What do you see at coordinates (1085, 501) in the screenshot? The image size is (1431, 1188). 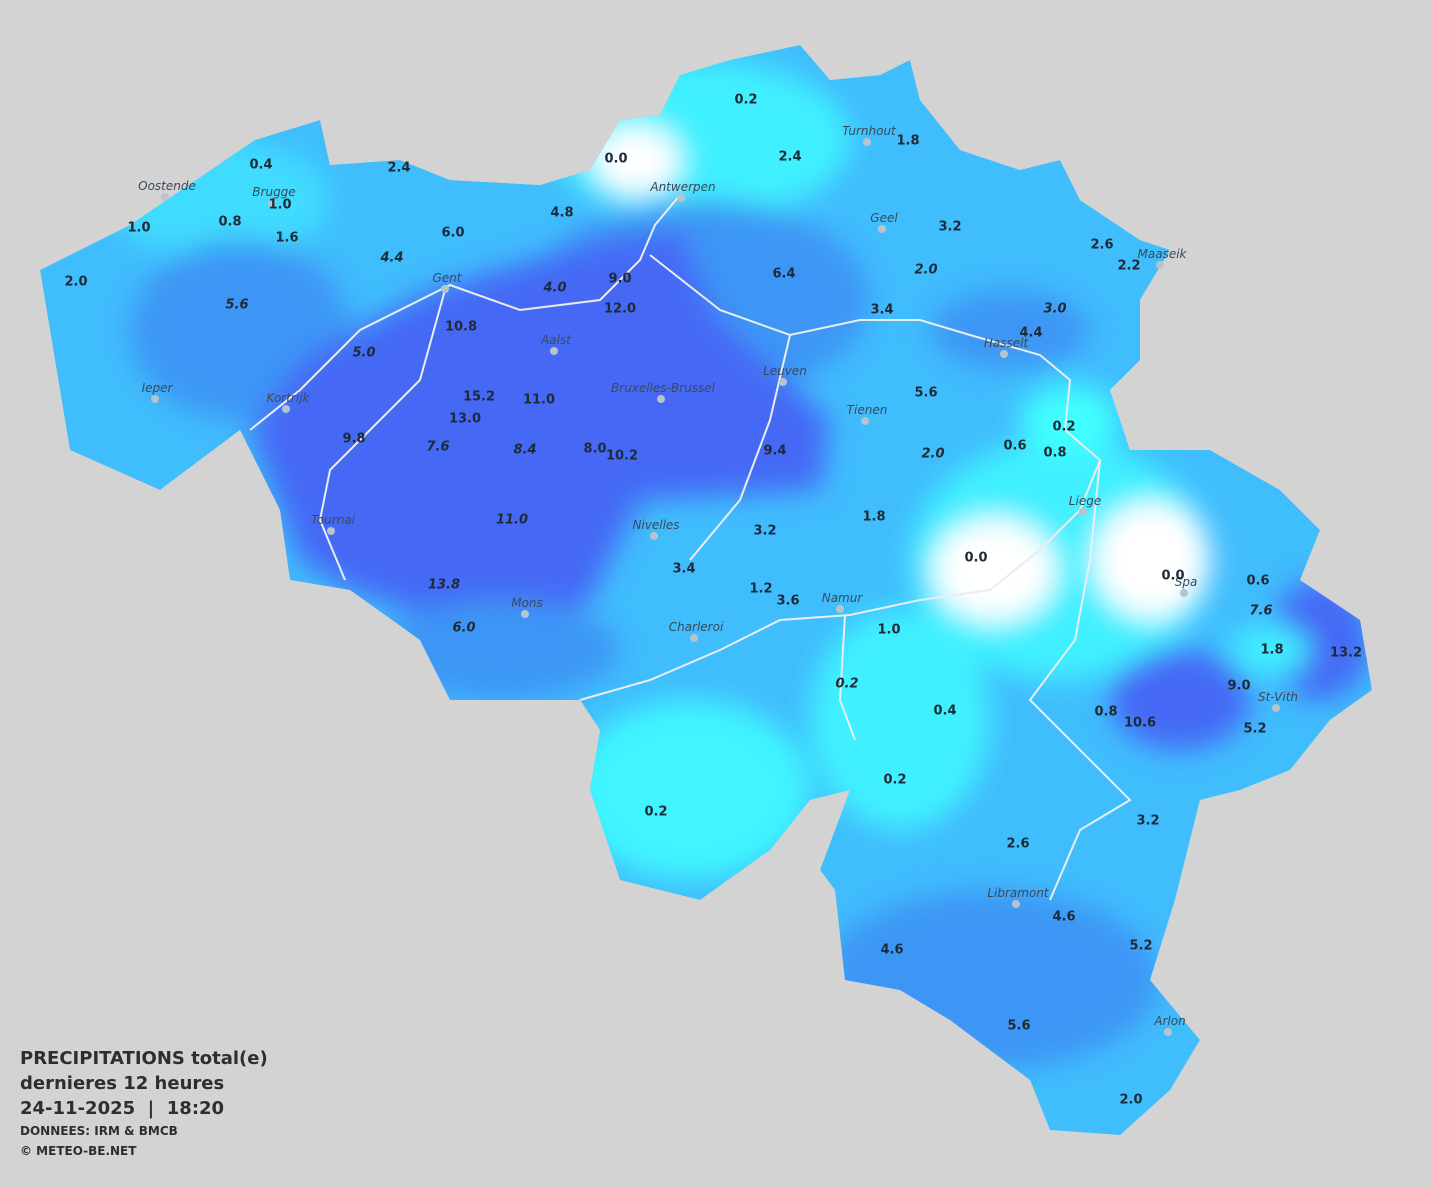 I see `city-label: Liege` at bounding box center [1085, 501].